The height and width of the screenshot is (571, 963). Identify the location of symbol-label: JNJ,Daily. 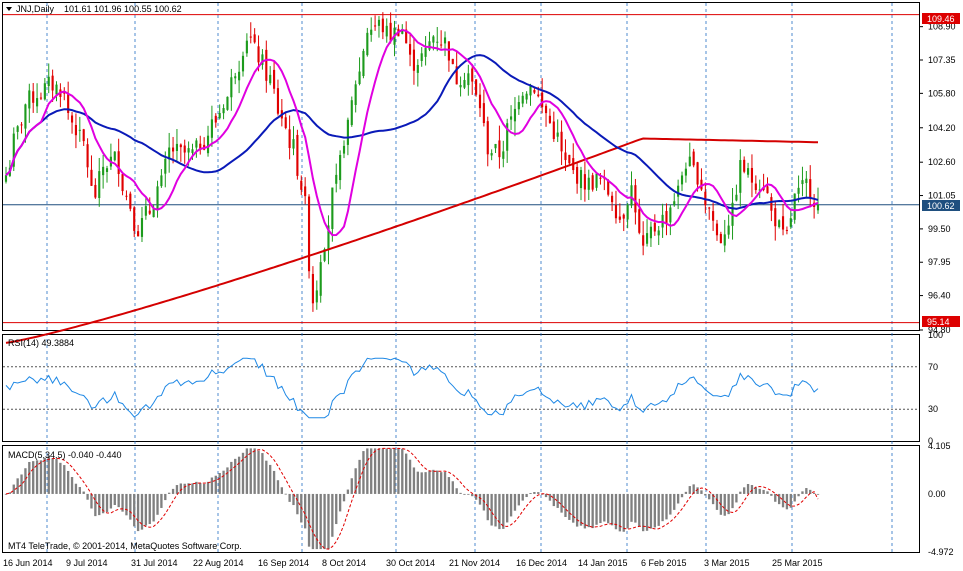
(35, 9).